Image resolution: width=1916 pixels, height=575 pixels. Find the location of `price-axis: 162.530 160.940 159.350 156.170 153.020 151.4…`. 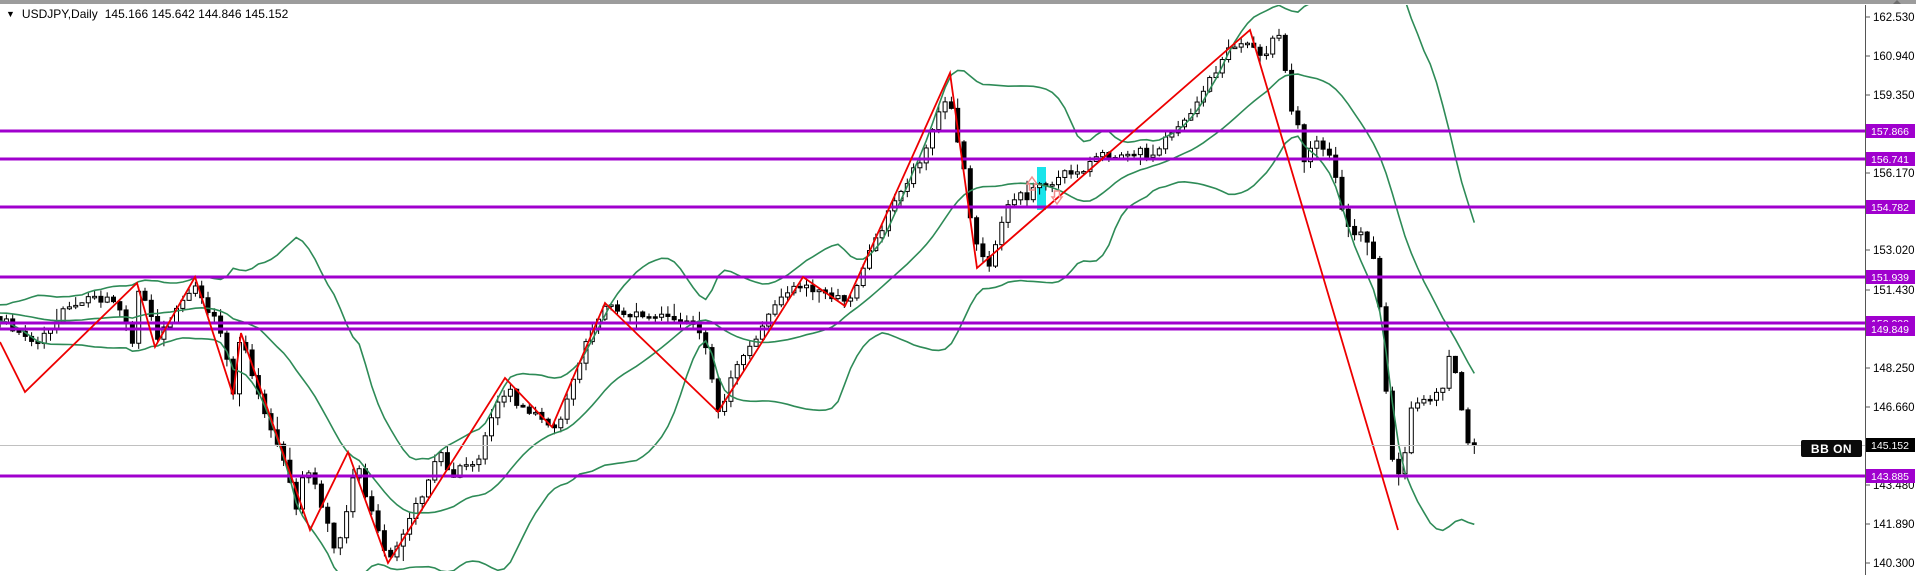

price-axis: 162.530 160.940 159.350 156.170 153.020 151.4… is located at coordinates (1890, 287).